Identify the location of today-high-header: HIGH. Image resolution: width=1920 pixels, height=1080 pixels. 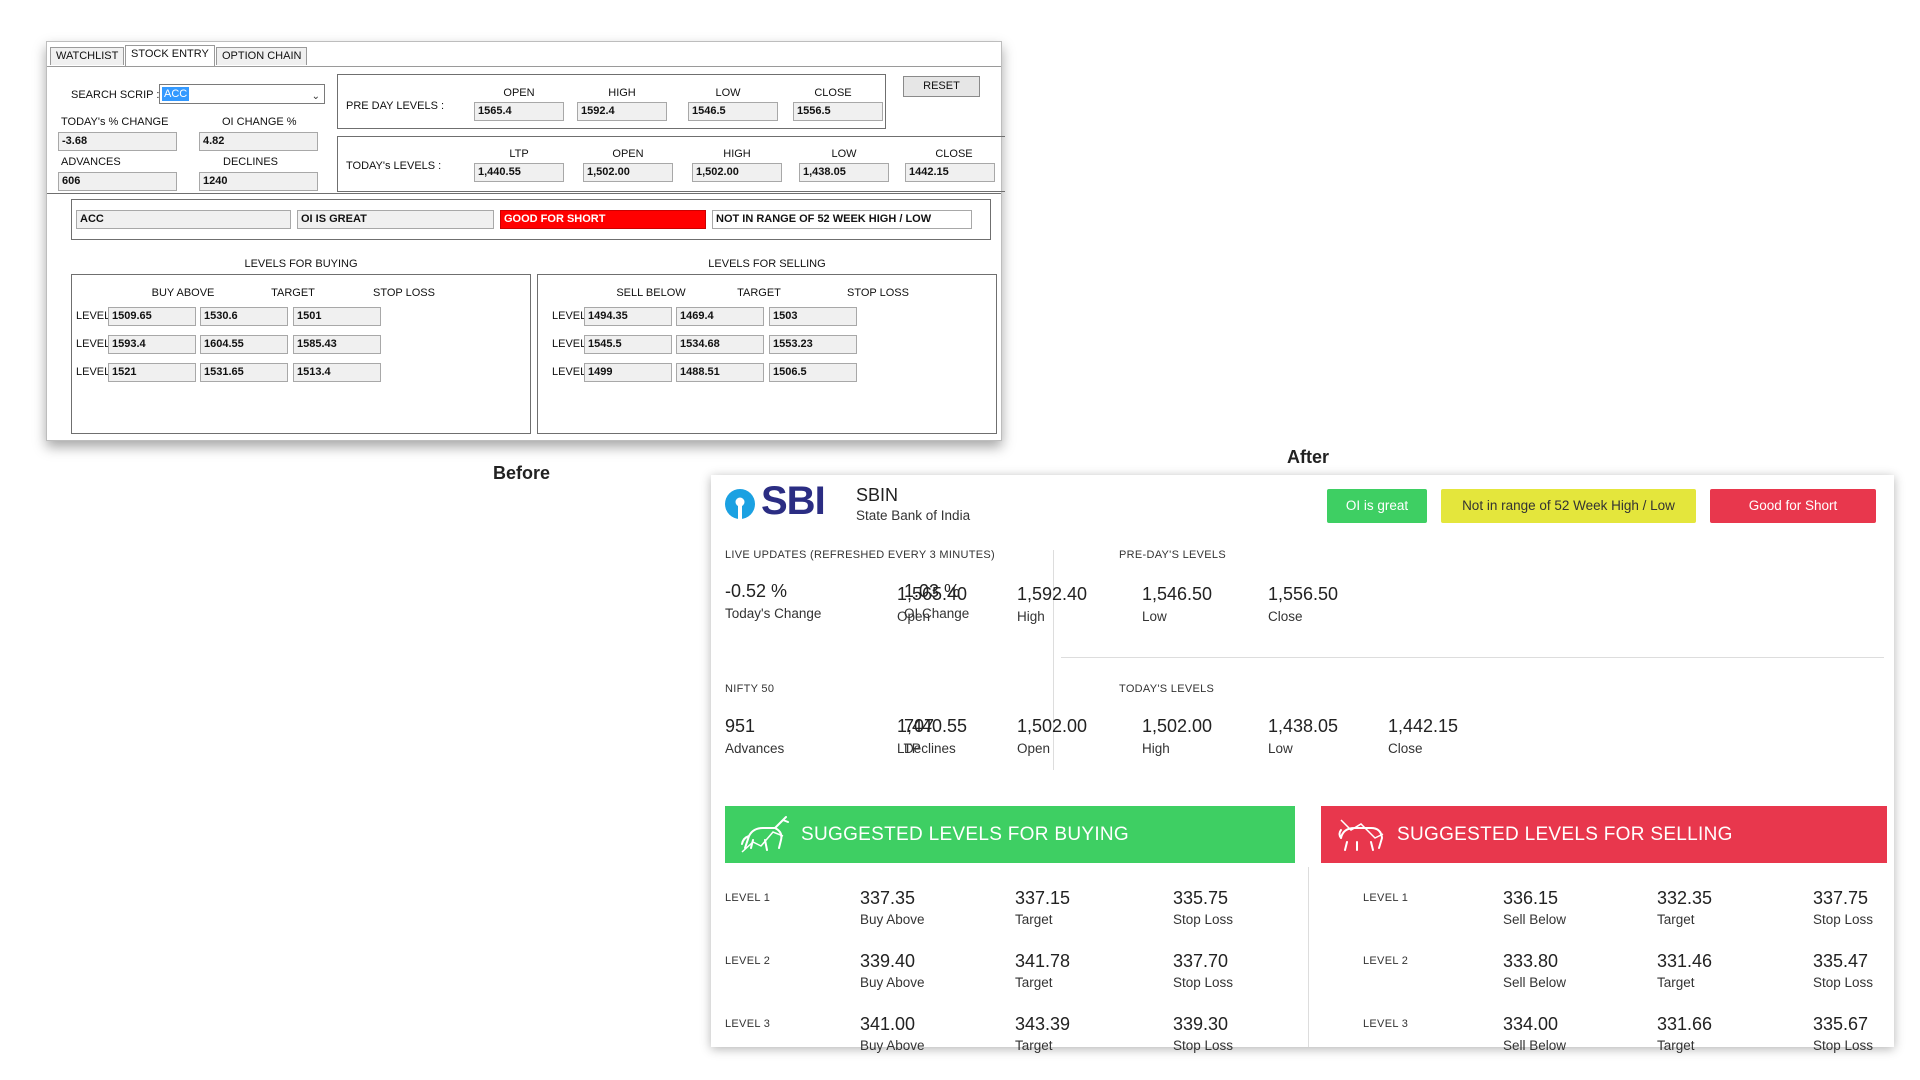
(737, 154).